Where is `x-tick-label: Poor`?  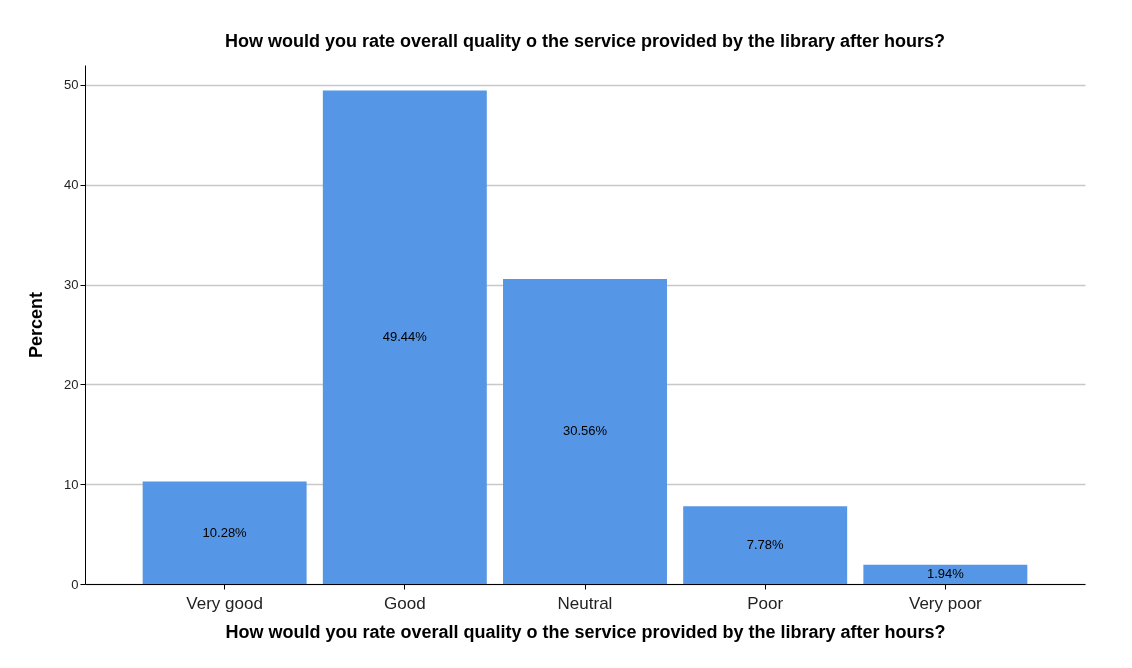
x-tick-label: Poor is located at coordinates (765, 603).